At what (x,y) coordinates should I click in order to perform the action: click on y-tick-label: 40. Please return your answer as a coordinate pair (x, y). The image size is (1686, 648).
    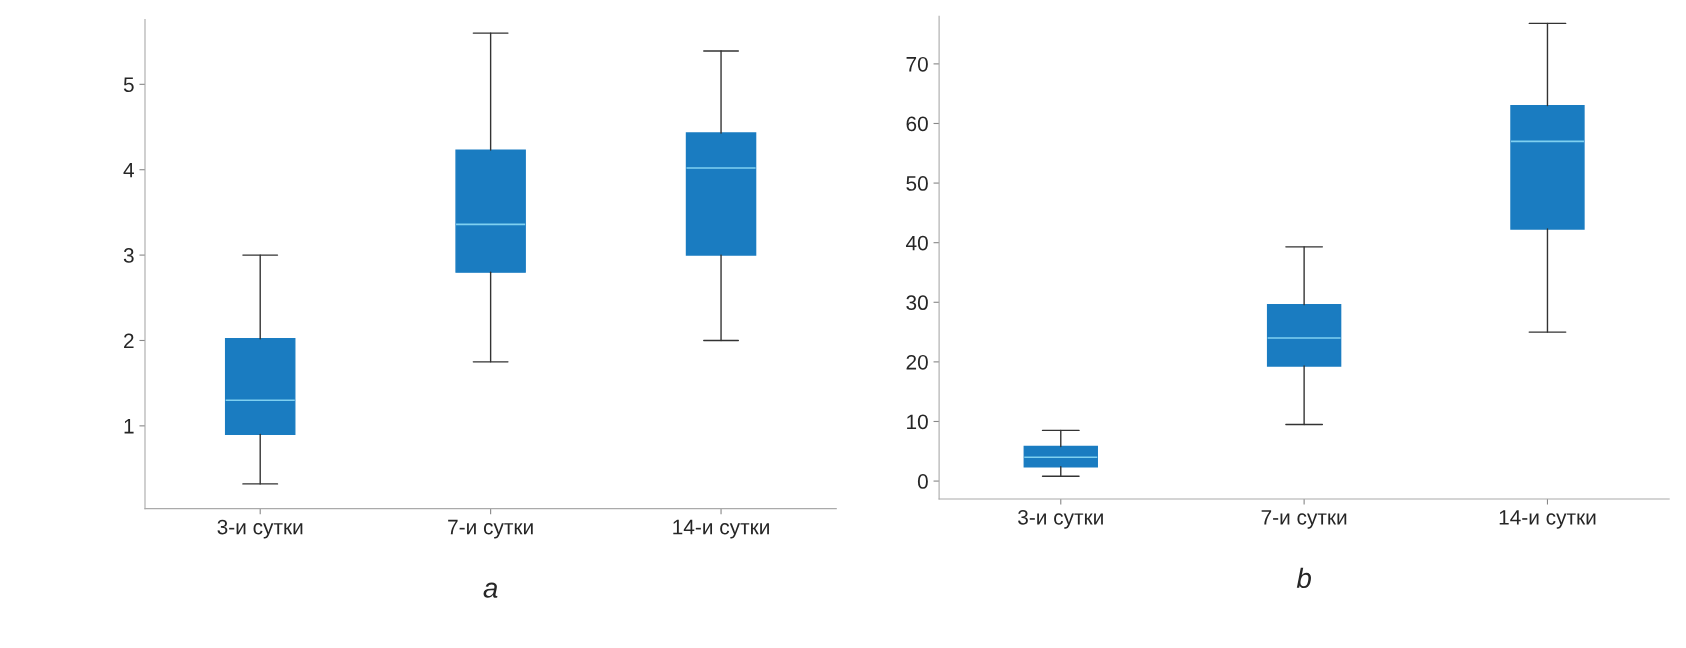
    Looking at the image, I should click on (916, 243).